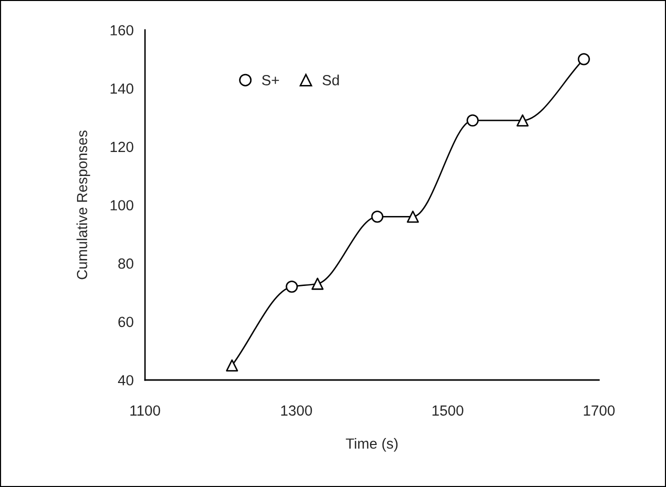 This screenshot has height=487, width=666. I want to click on x-axis-title: Time (s), so click(372, 445).